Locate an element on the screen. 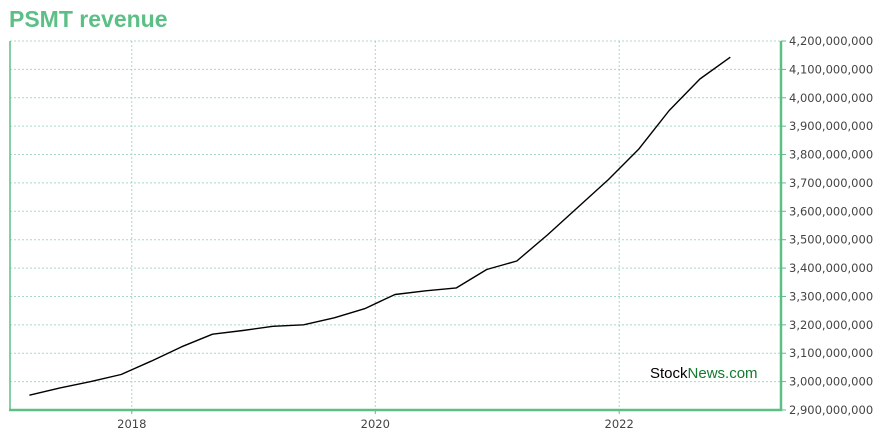  y-tick-label: 4,100,000,000 is located at coordinates (831, 69).